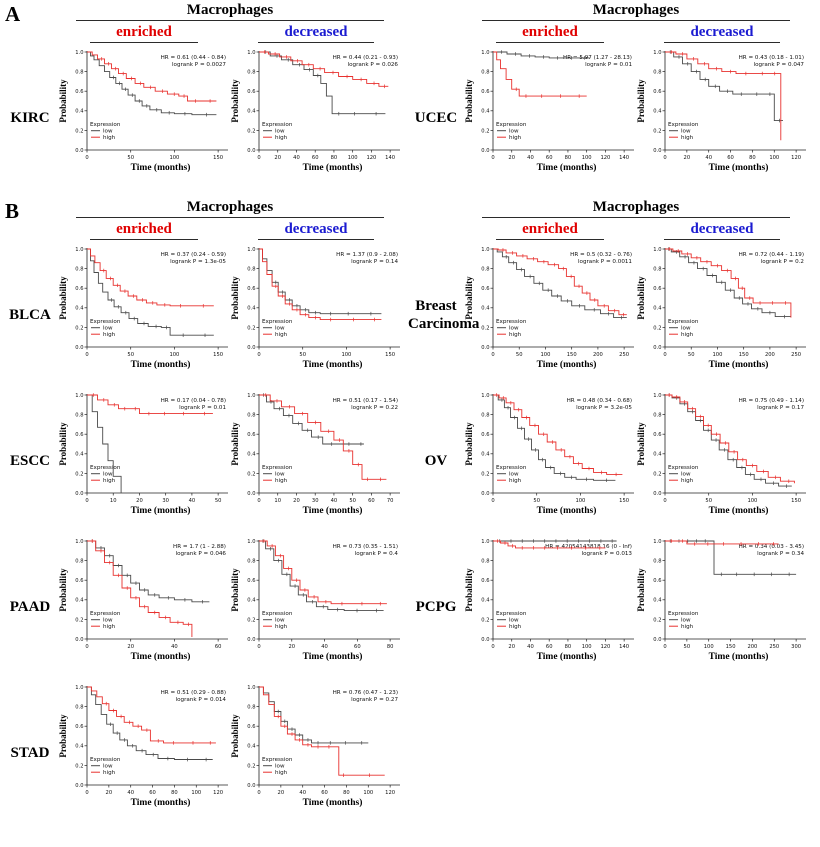 The height and width of the screenshot is (847, 820). Describe the element at coordinates (390, 501) in the screenshot. I see `svg-text: 70` at that location.